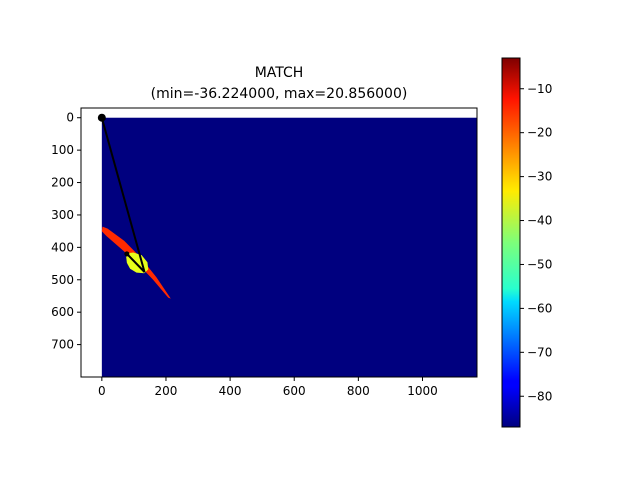  What do you see at coordinates (62, 280) in the screenshot?
I see `y-tick-label: 500` at bounding box center [62, 280].